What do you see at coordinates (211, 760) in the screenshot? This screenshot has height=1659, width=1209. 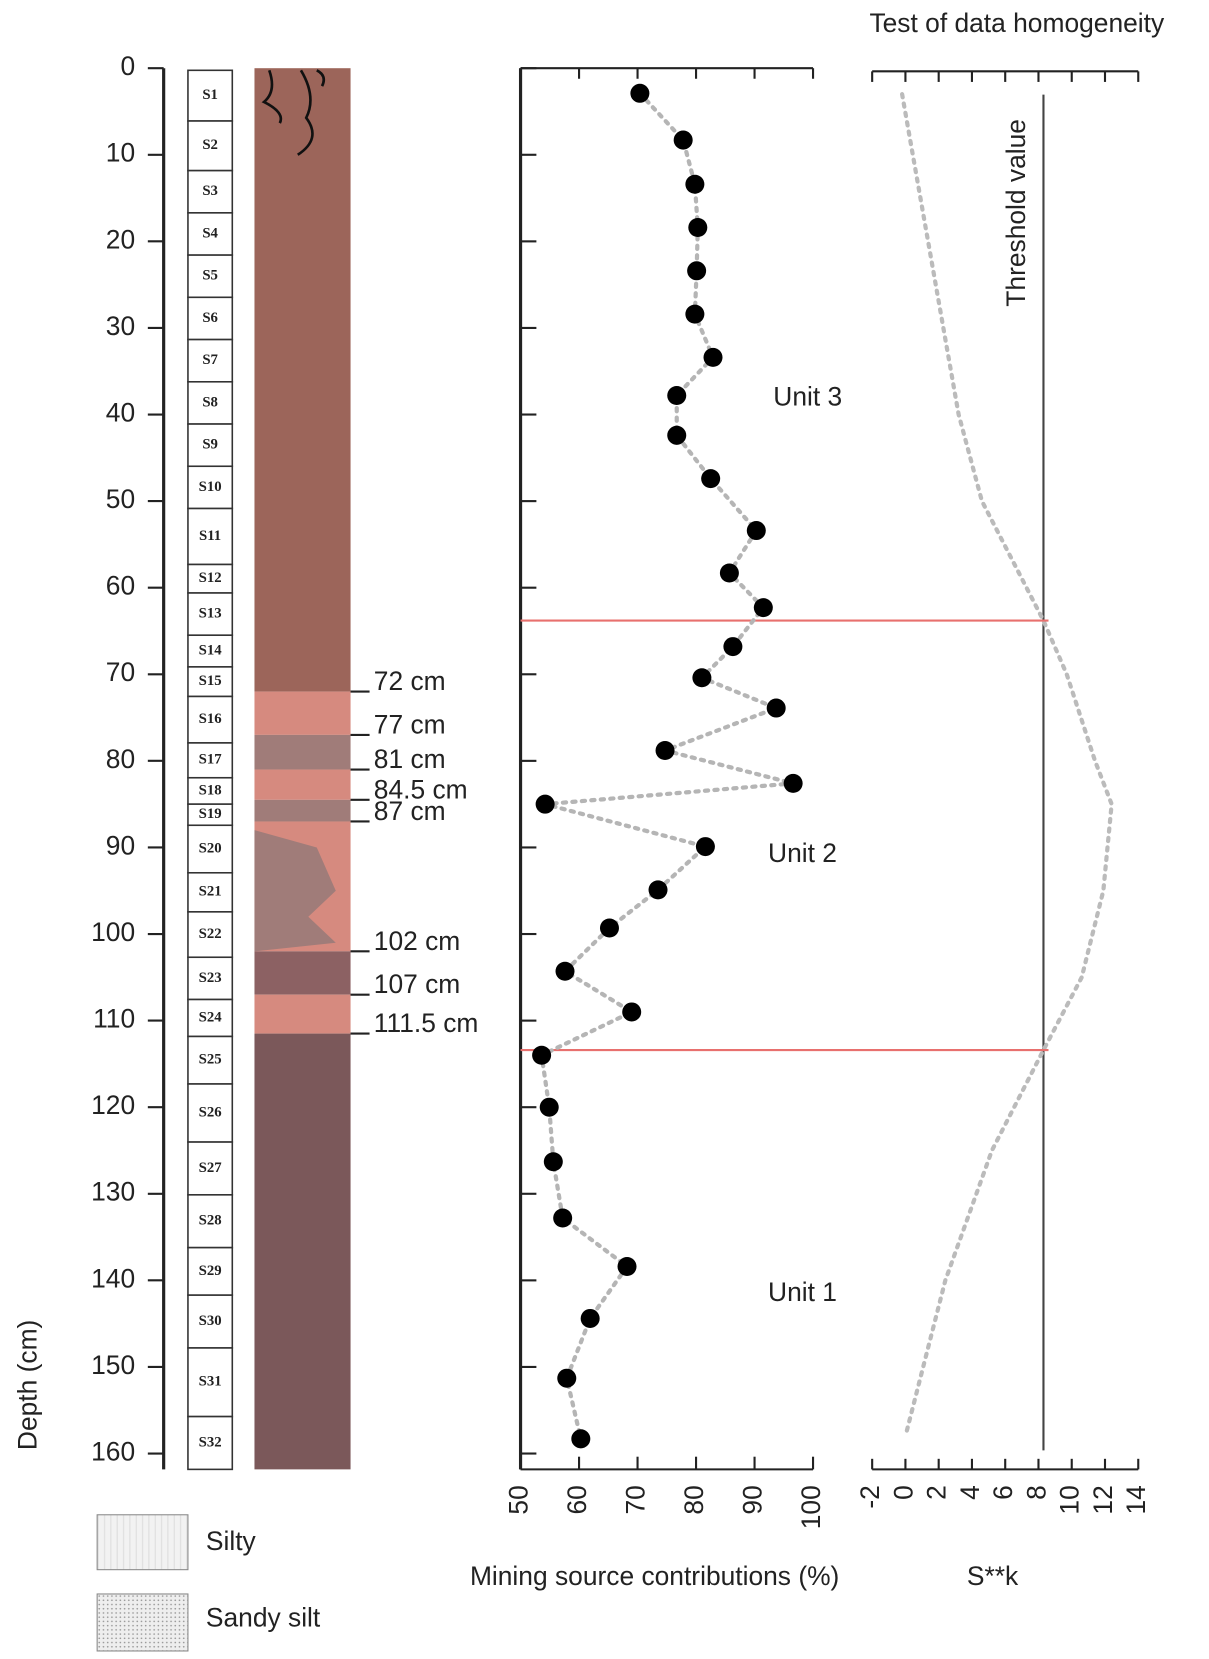 I see `sample-label: S17` at bounding box center [211, 760].